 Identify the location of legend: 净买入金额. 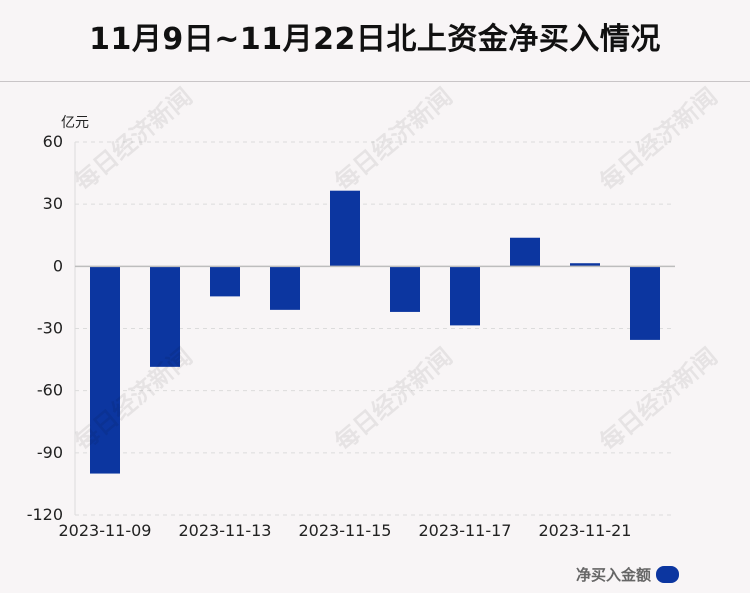
(628, 574).